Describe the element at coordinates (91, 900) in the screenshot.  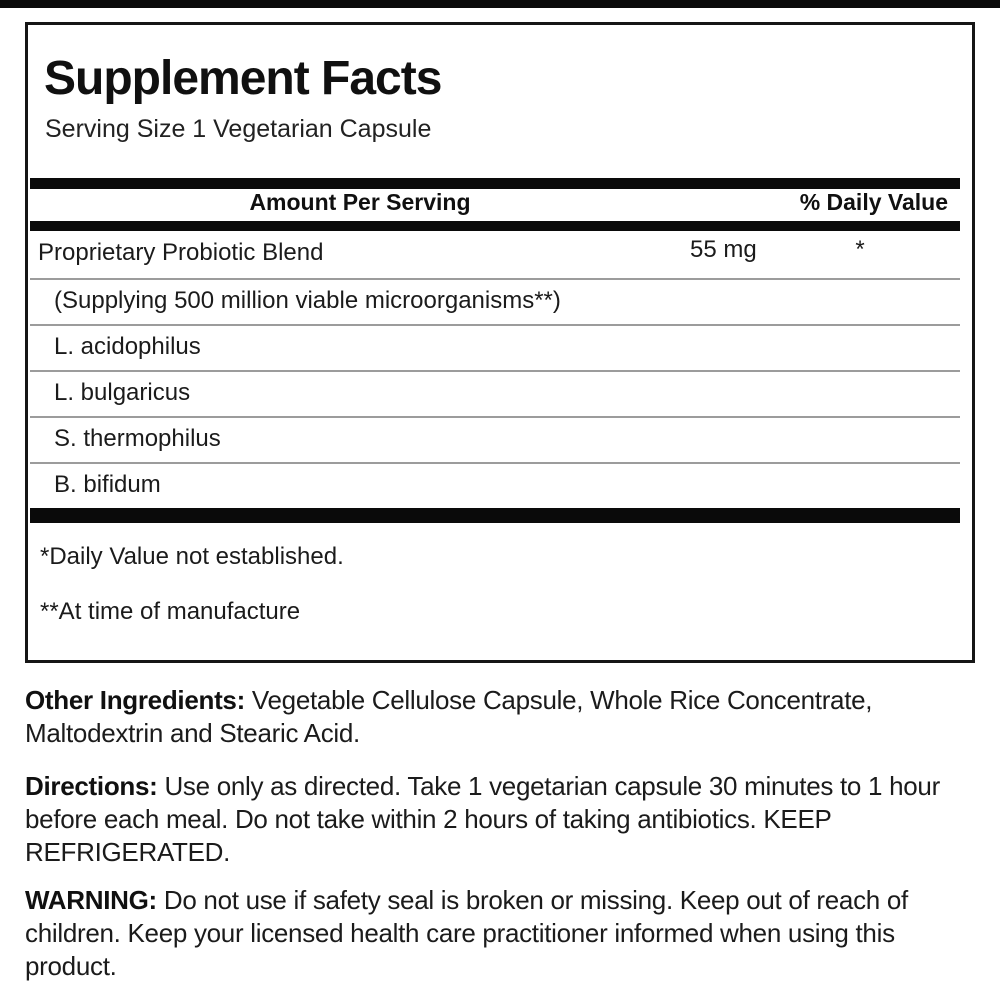
I see `warning-label: WARNING:` at that location.